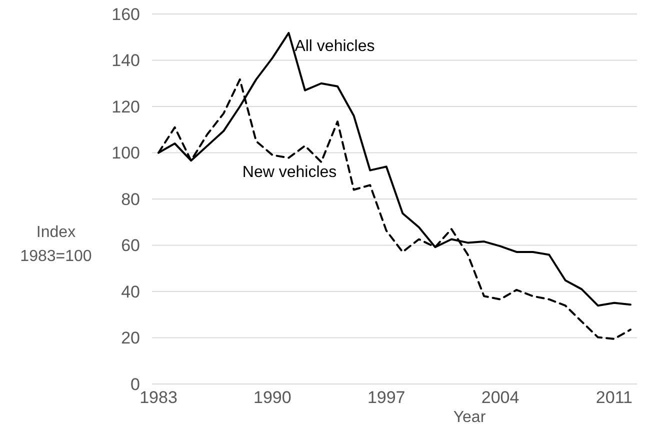 This screenshot has height=424, width=645. Describe the element at coordinates (126, 106) in the screenshot. I see `y-tick-label: 120` at that location.